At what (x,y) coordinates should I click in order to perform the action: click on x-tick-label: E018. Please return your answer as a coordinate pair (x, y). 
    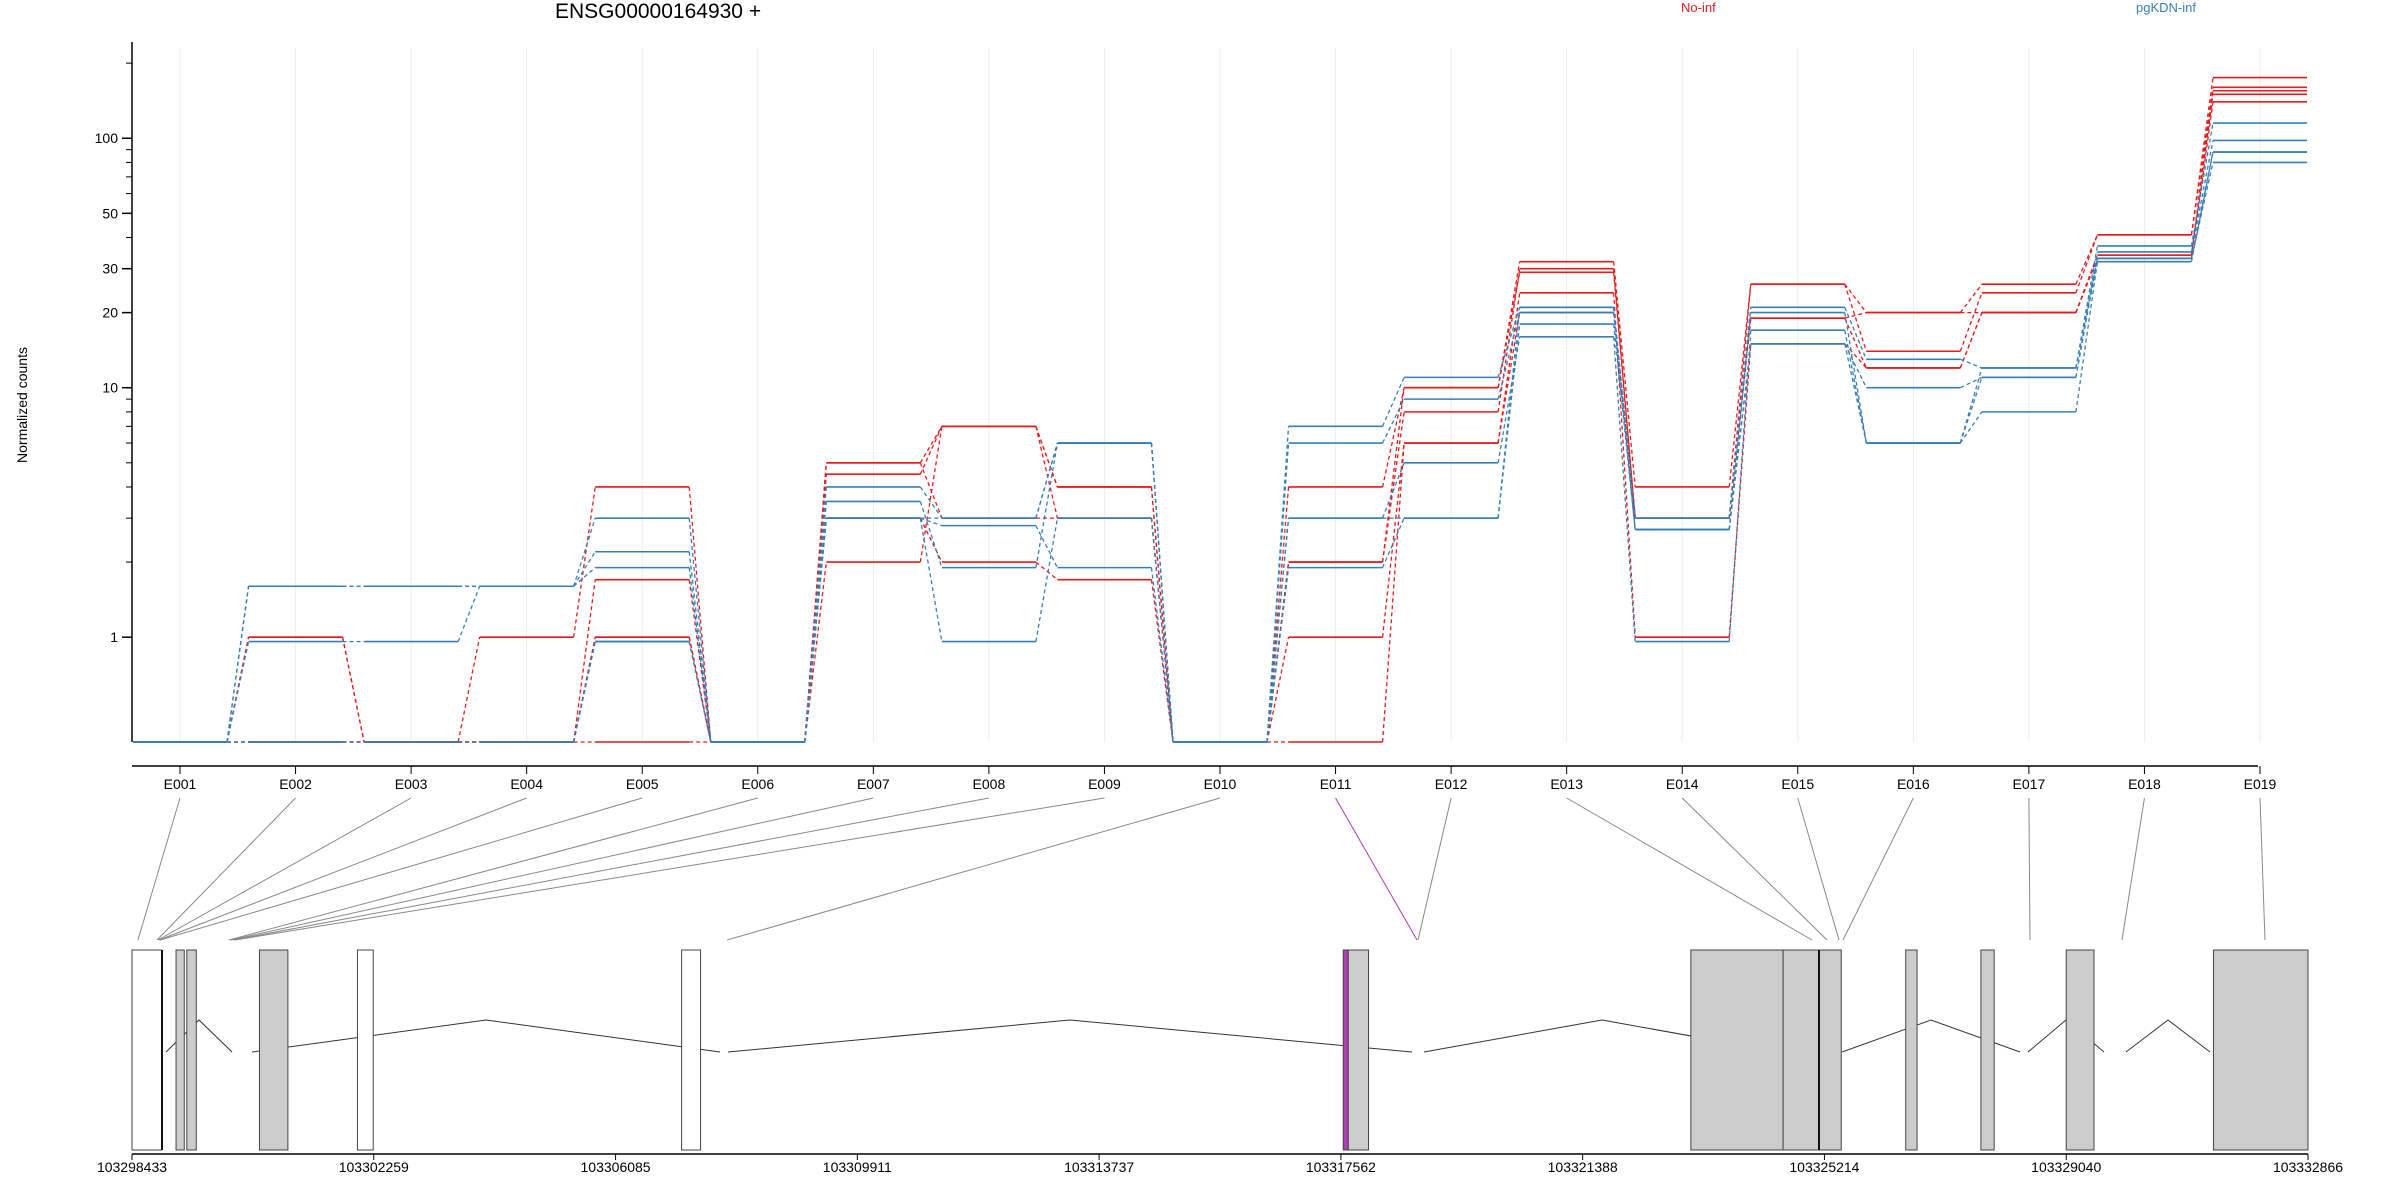
    Looking at the image, I should click on (2144, 784).